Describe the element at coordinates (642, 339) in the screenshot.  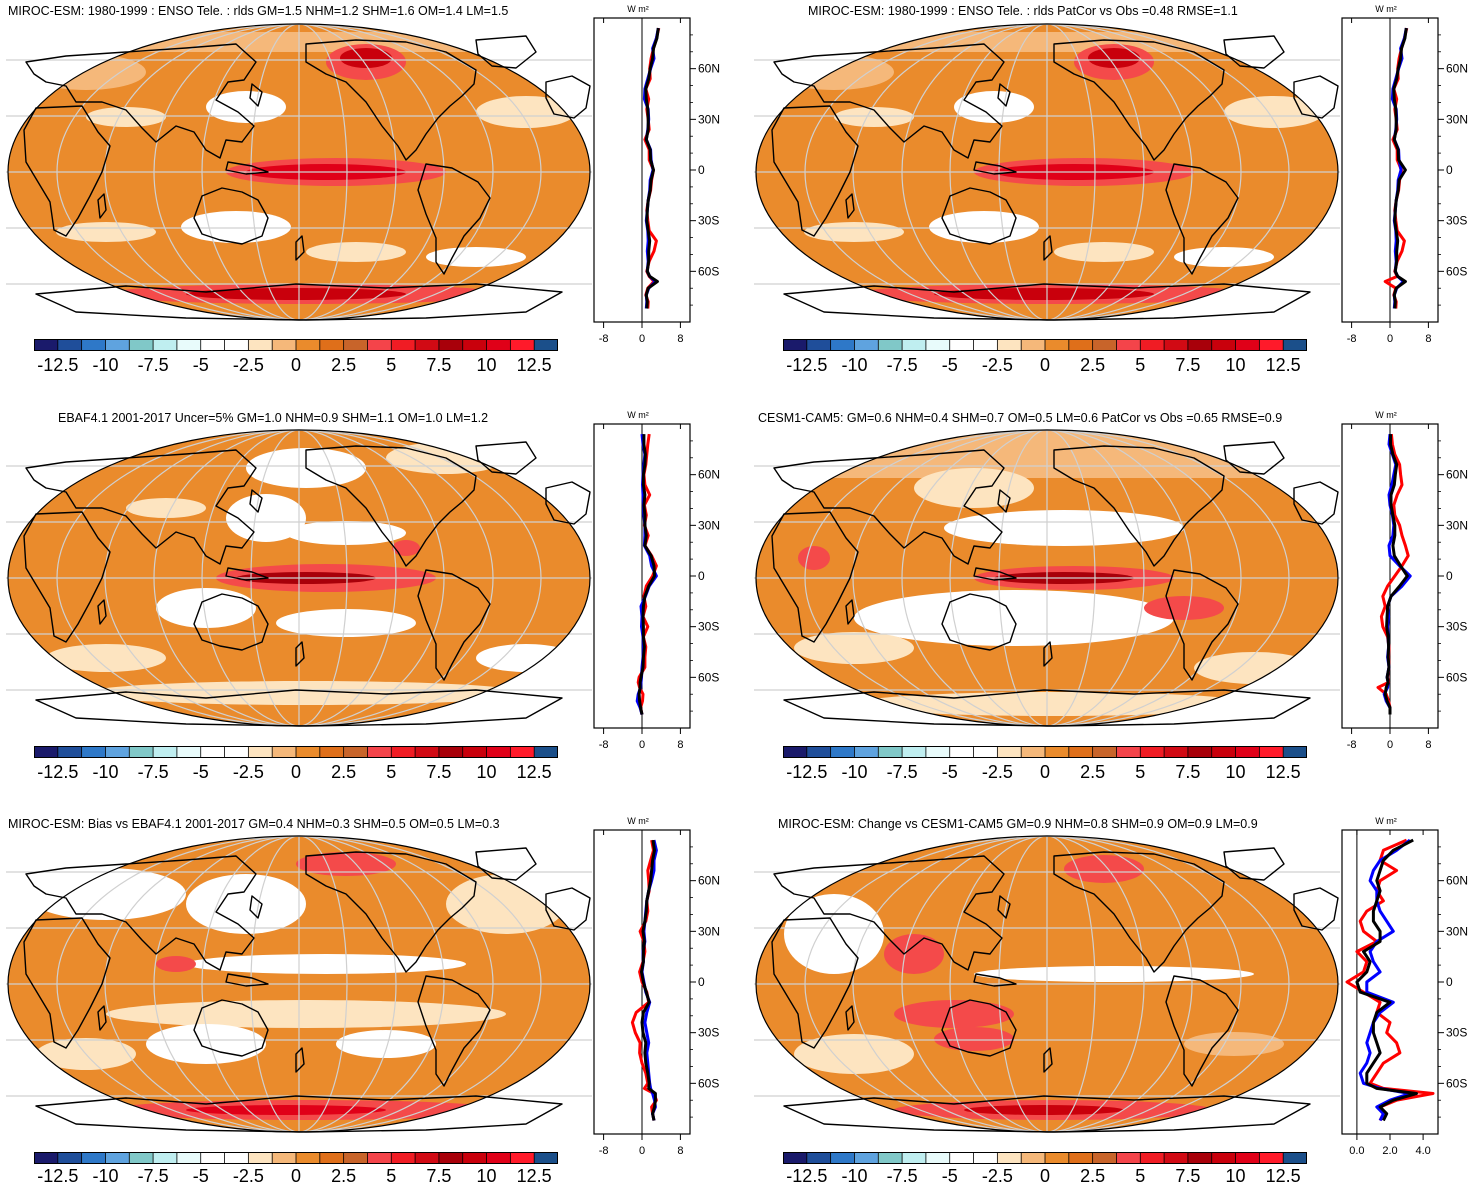
I see `x-tick-label: 0` at that location.